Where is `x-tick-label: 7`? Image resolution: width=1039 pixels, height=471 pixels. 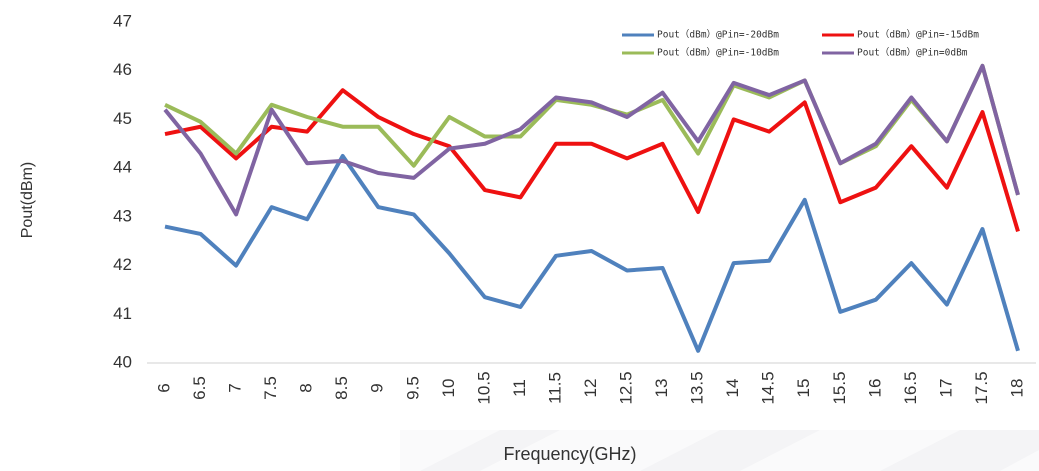
x-tick-label: 7 is located at coordinates (235, 387).